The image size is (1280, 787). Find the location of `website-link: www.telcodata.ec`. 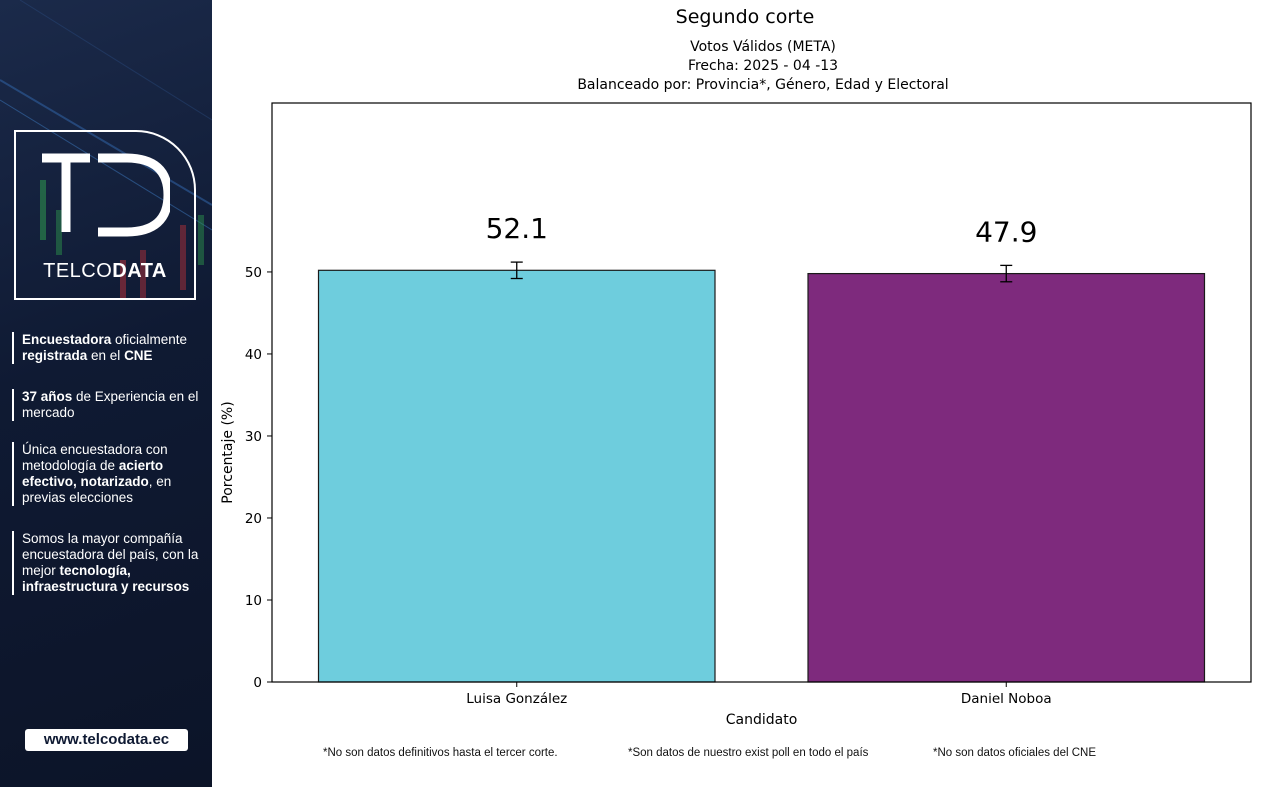

website-link: www.telcodata.ec is located at coordinates (106, 740).